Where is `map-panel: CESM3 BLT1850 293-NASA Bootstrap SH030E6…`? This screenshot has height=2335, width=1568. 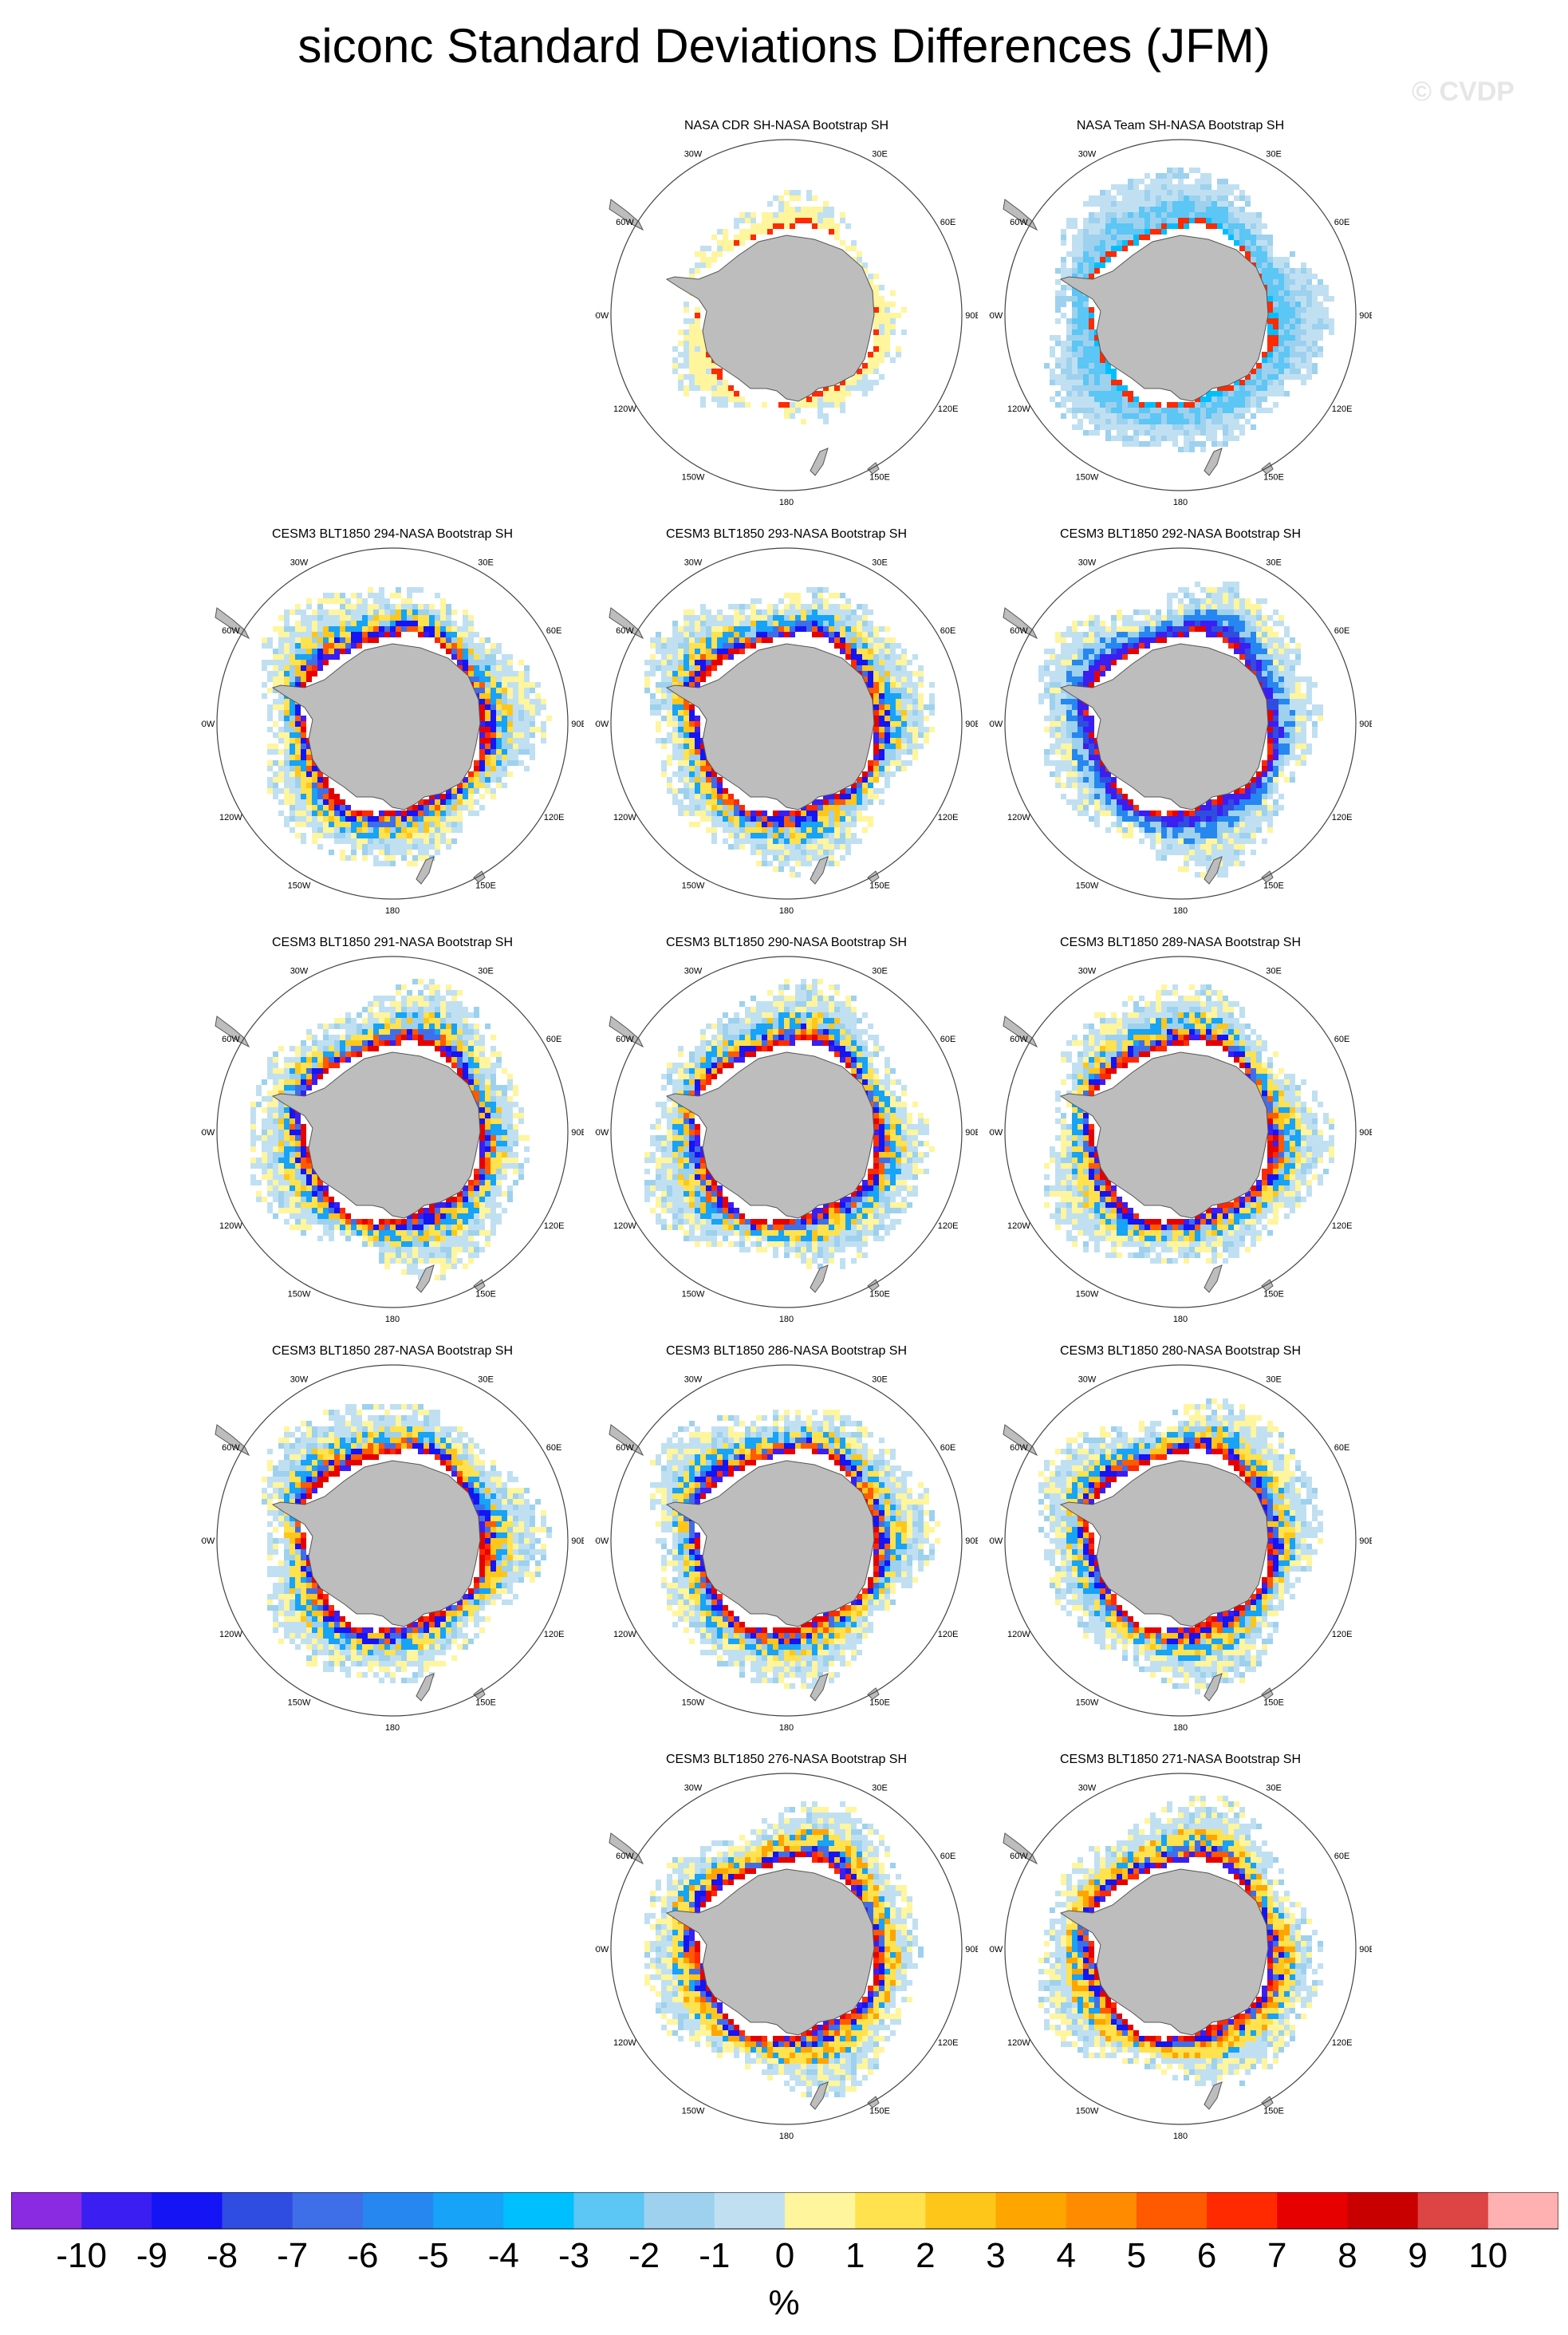
map-panel: CESM3 BLT1850 293-NASA Bootstrap SH030E6… is located at coordinates (786, 726).